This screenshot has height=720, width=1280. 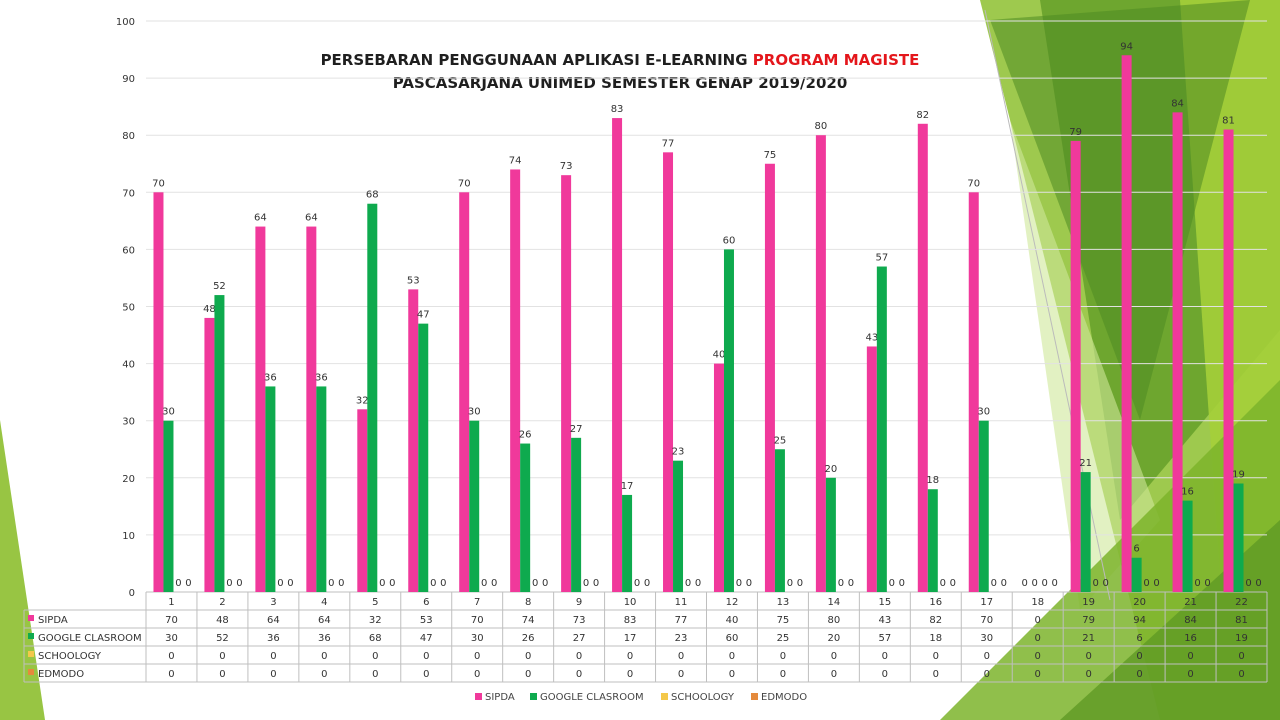 What do you see at coordinates (128, 79) in the screenshot?
I see `y-tick-label: 90` at bounding box center [128, 79].